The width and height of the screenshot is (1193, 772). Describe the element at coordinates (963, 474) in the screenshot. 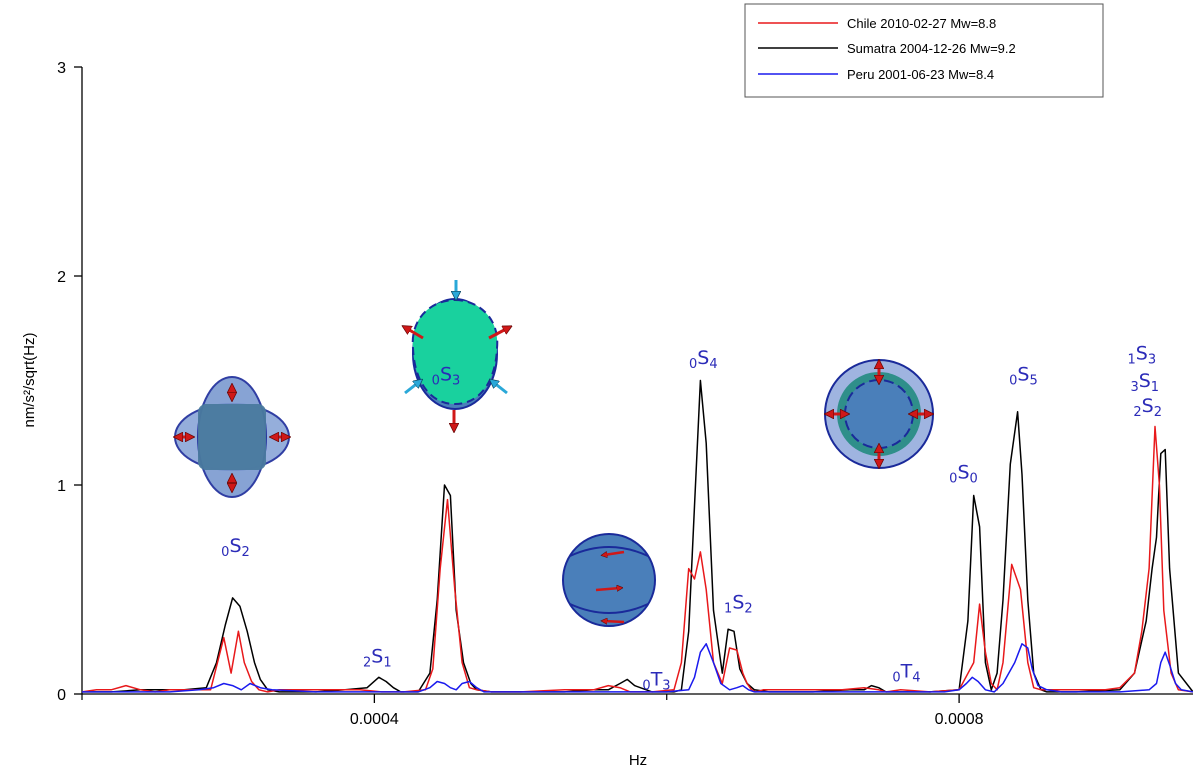

I see `mode-label-0S0: 0S0` at that location.